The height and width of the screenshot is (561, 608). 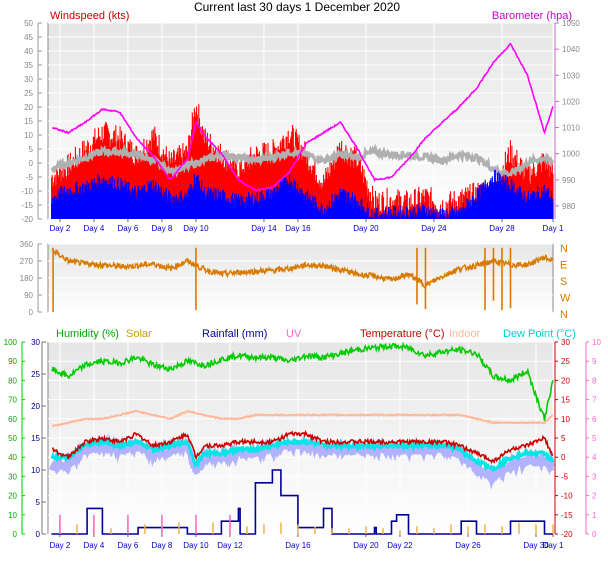 What do you see at coordinates (27, 261) in the screenshot?
I see `direction-left-tick-label-3: 270` at bounding box center [27, 261].